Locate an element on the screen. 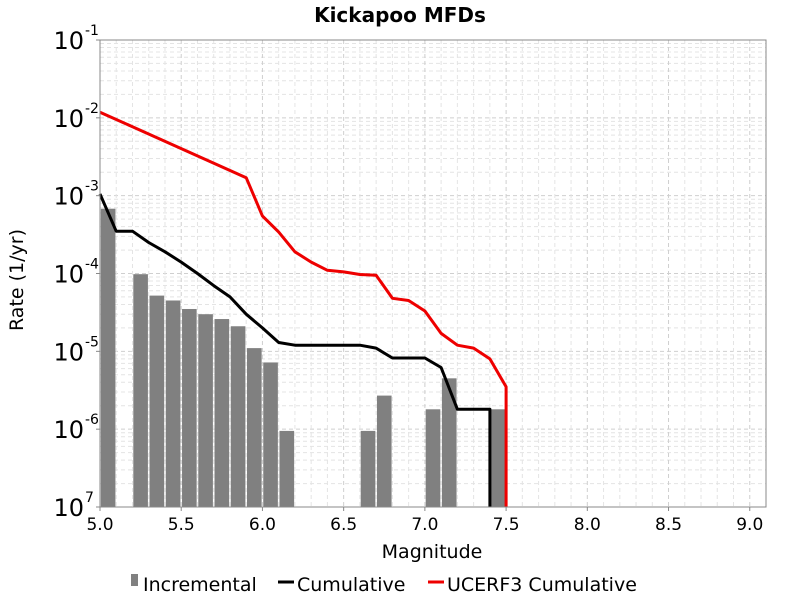 The height and width of the screenshot is (600, 800). x-axis-ticks: 5.0 5.5 6.0 6.5 7.0 7.5 8.0 8.5 9.0 is located at coordinates (424, 521).